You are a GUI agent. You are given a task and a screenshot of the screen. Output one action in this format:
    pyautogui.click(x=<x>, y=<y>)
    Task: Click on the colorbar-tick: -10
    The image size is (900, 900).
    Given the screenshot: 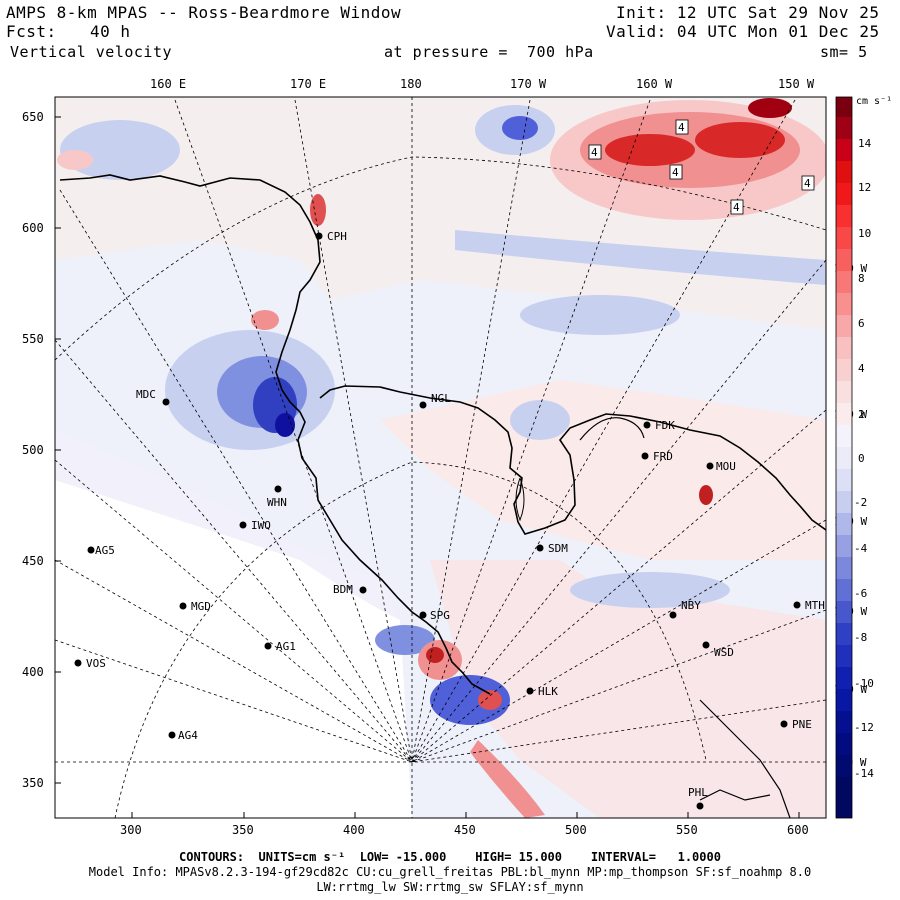 What is the action you would take?
    pyautogui.click(x=864, y=683)
    